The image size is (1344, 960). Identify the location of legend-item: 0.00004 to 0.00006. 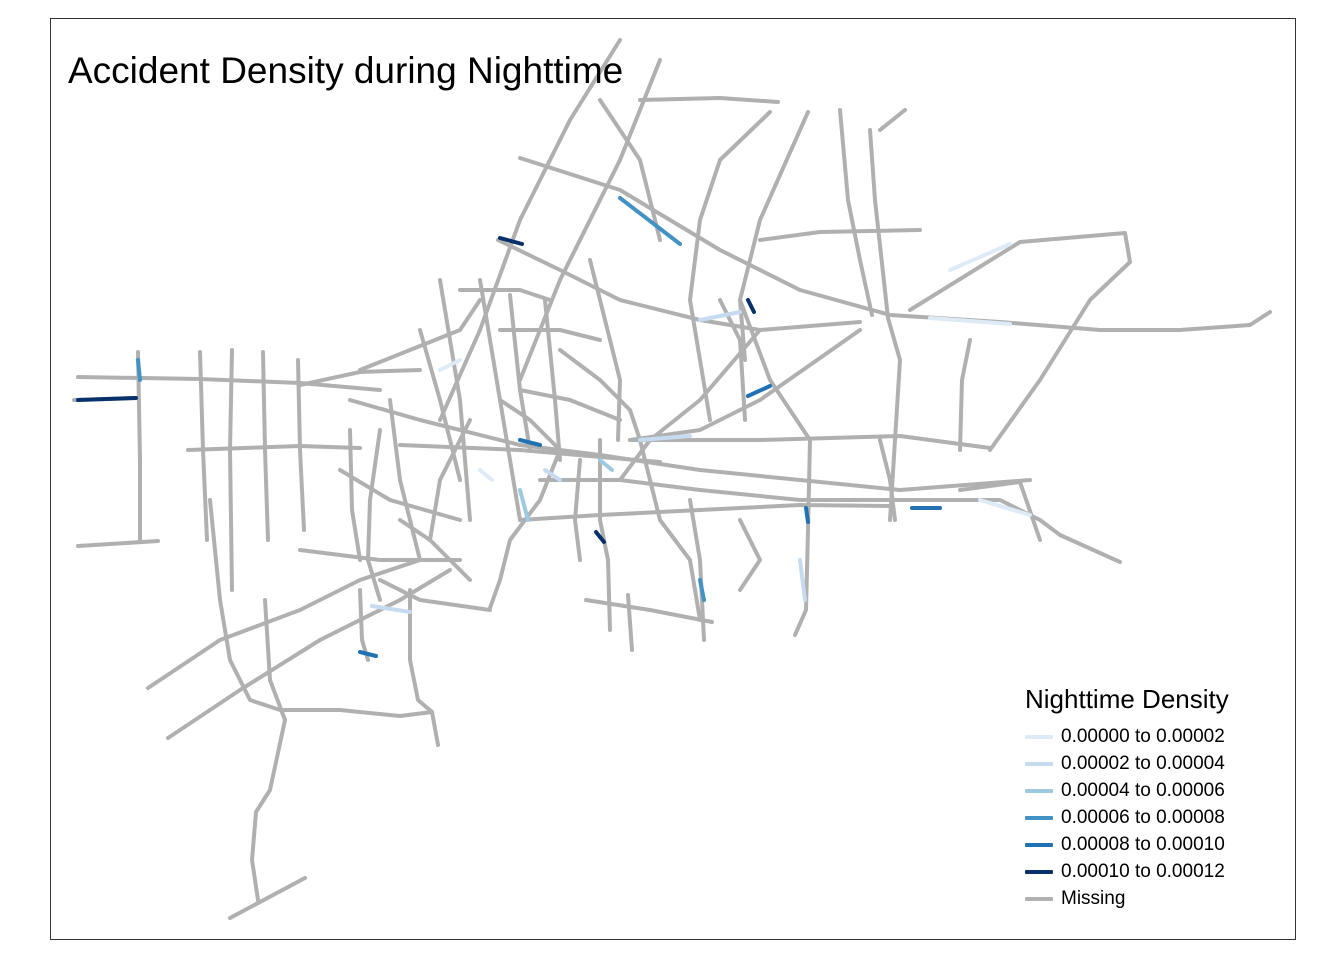
(1145, 790).